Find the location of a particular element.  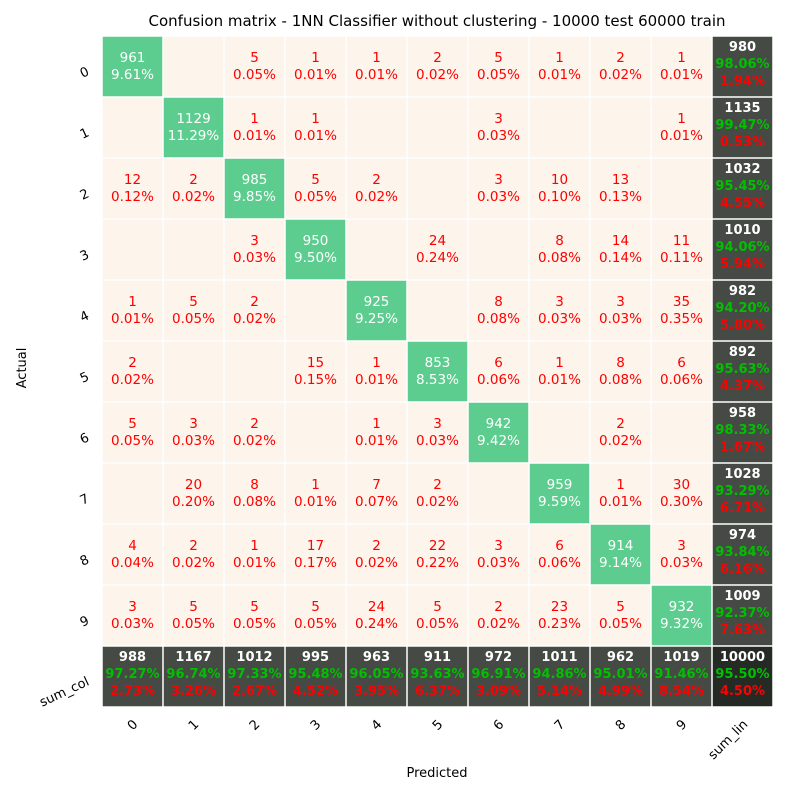

cell-count-3-8: 14 is located at coordinates (620, 241).